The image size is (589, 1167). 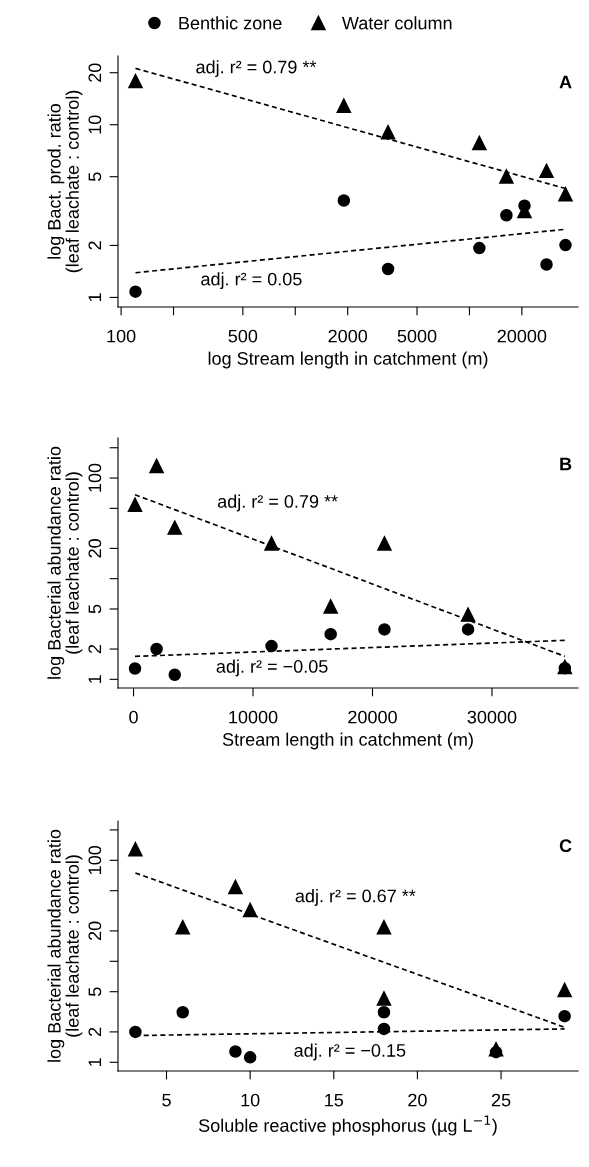 I want to click on x-tick-label: 10, so click(x=250, y=1100).